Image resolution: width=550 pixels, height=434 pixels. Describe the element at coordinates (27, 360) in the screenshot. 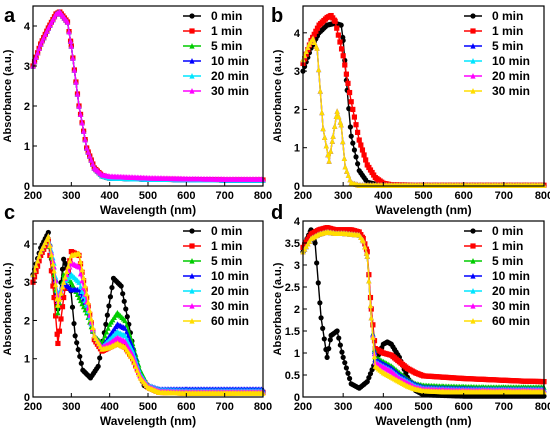

I see `y-tick-label: 1` at that location.